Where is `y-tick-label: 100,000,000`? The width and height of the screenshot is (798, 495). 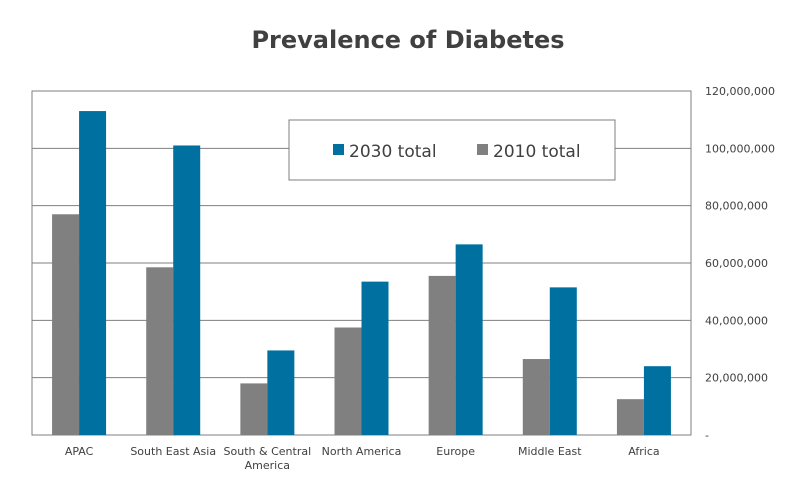 y-tick-label: 100,000,000 is located at coordinates (740, 148).